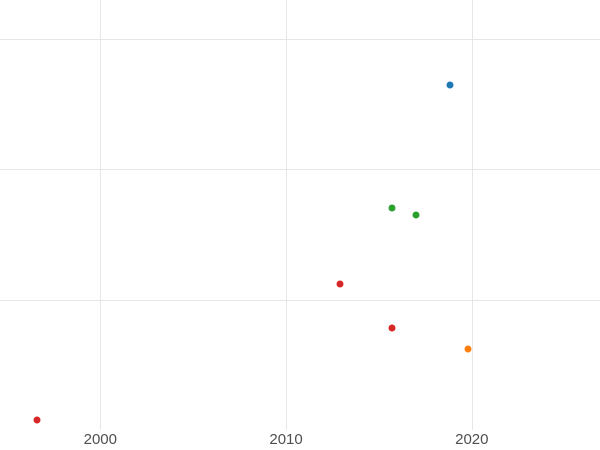 Image resolution: width=600 pixels, height=450 pixels. Describe the element at coordinates (286, 439) in the screenshot. I see `x-tick-label: 2010` at that location.